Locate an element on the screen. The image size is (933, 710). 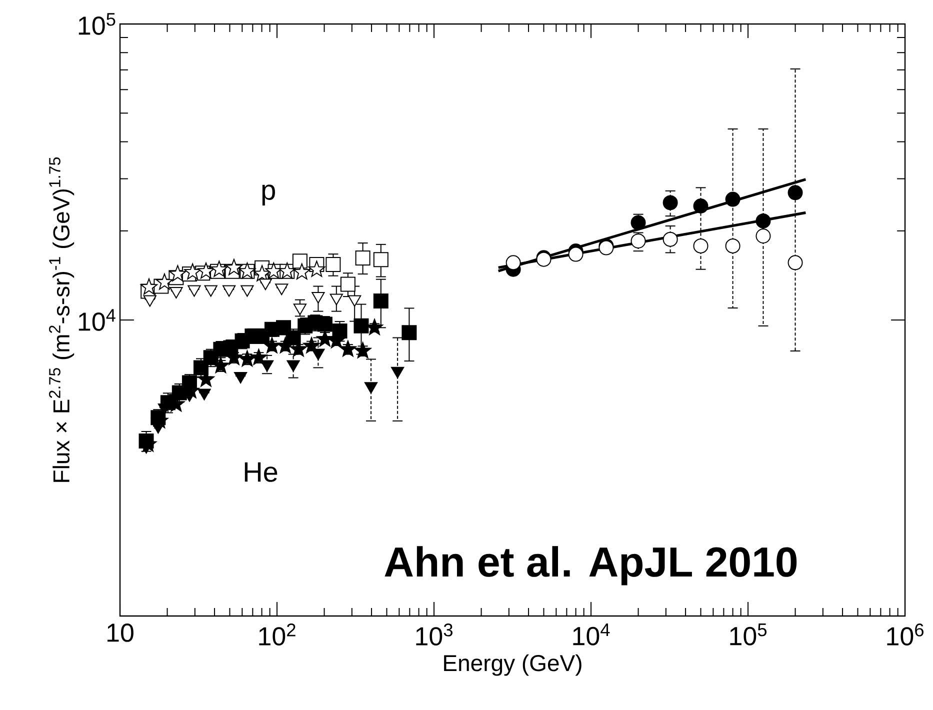
x-tick-label: 10$^{4}$ is located at coordinates (591, 635).